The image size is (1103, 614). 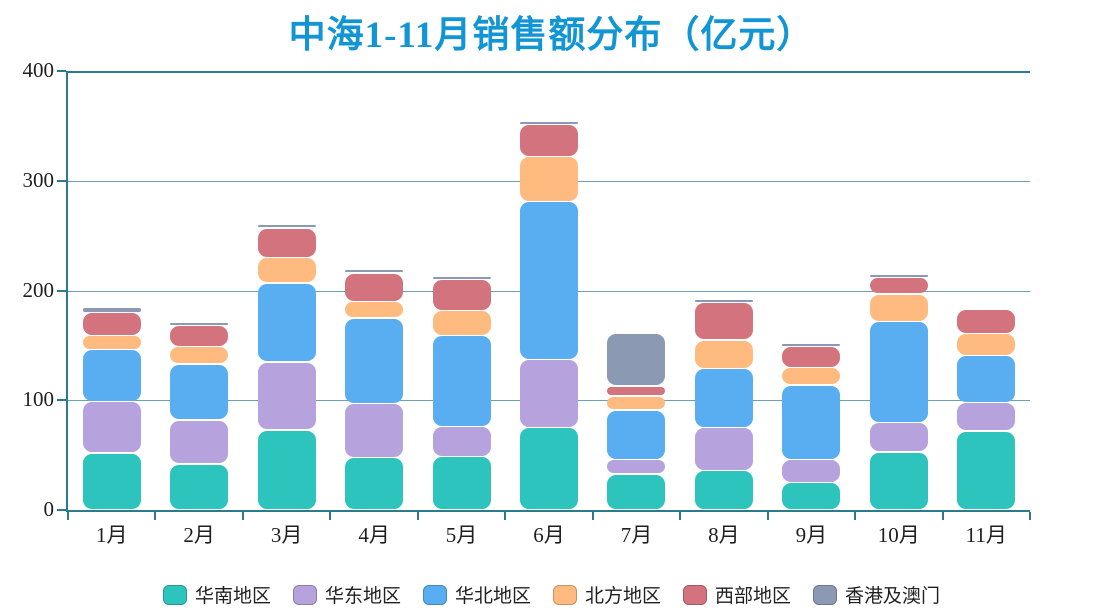 I want to click on legend-item-香港及澳门: 香港及澳门, so click(x=876, y=594).